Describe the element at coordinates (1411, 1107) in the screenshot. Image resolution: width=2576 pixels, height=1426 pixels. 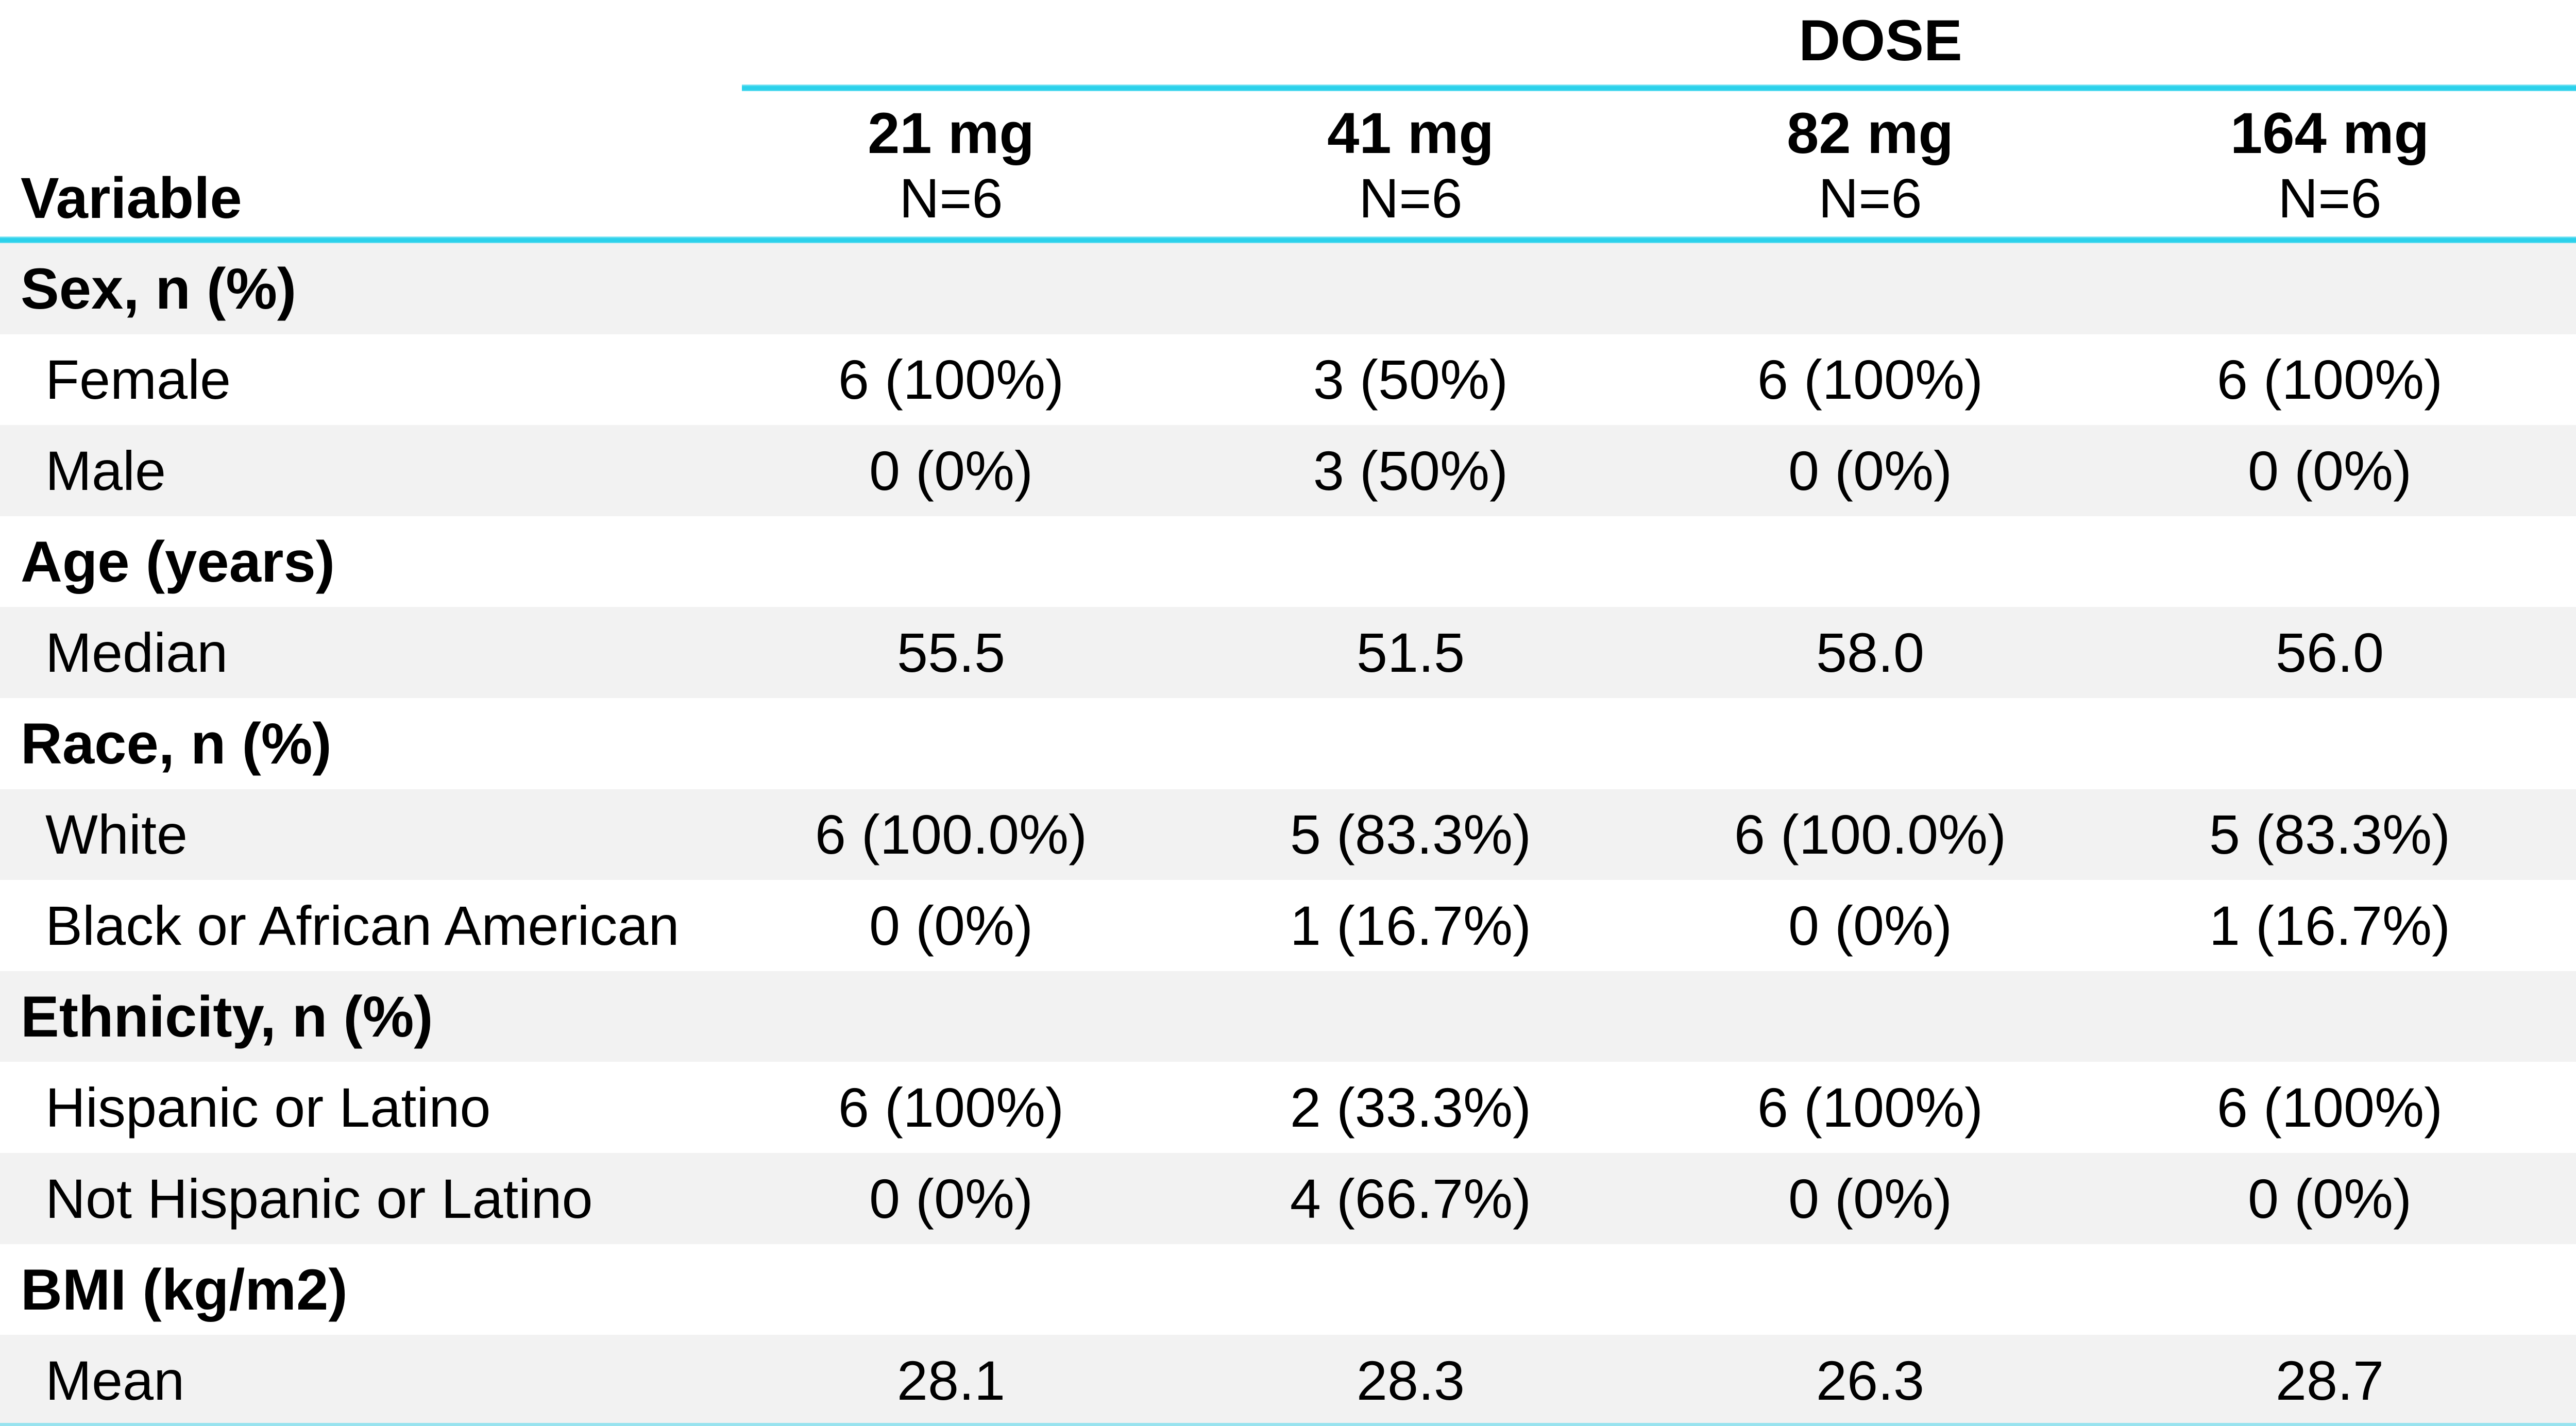
I see `value-cell: 2 (33.3%)` at that location.